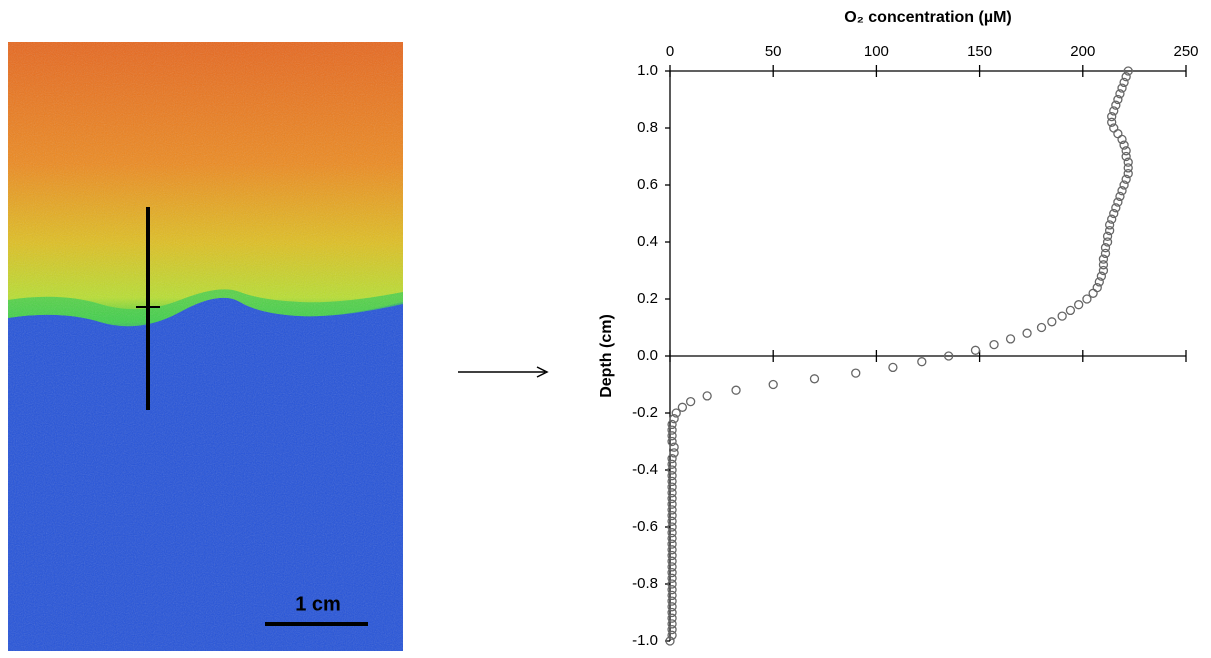 This screenshot has width=1211, height=658. What do you see at coordinates (647, 184) in the screenshot?
I see `y-tick-label: 0.6` at bounding box center [647, 184].